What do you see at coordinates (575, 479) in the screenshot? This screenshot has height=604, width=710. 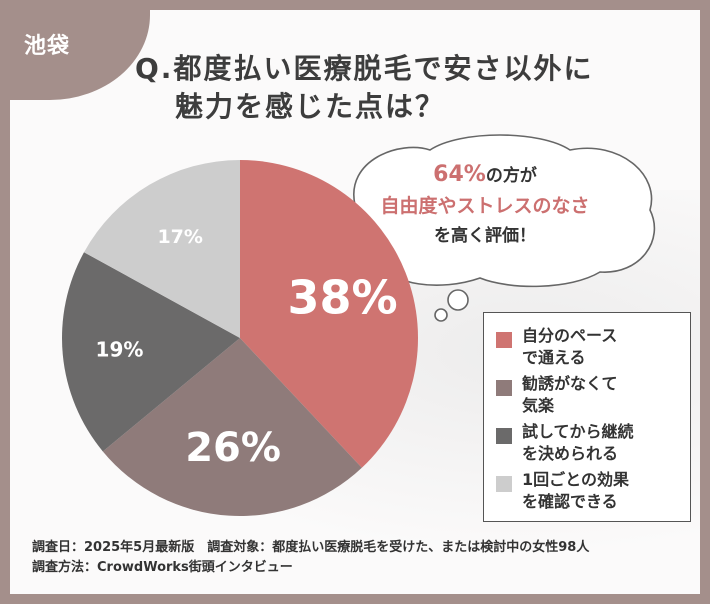 I see `legend-label-4-line1: 1回ごとの効果` at bounding box center [575, 479].